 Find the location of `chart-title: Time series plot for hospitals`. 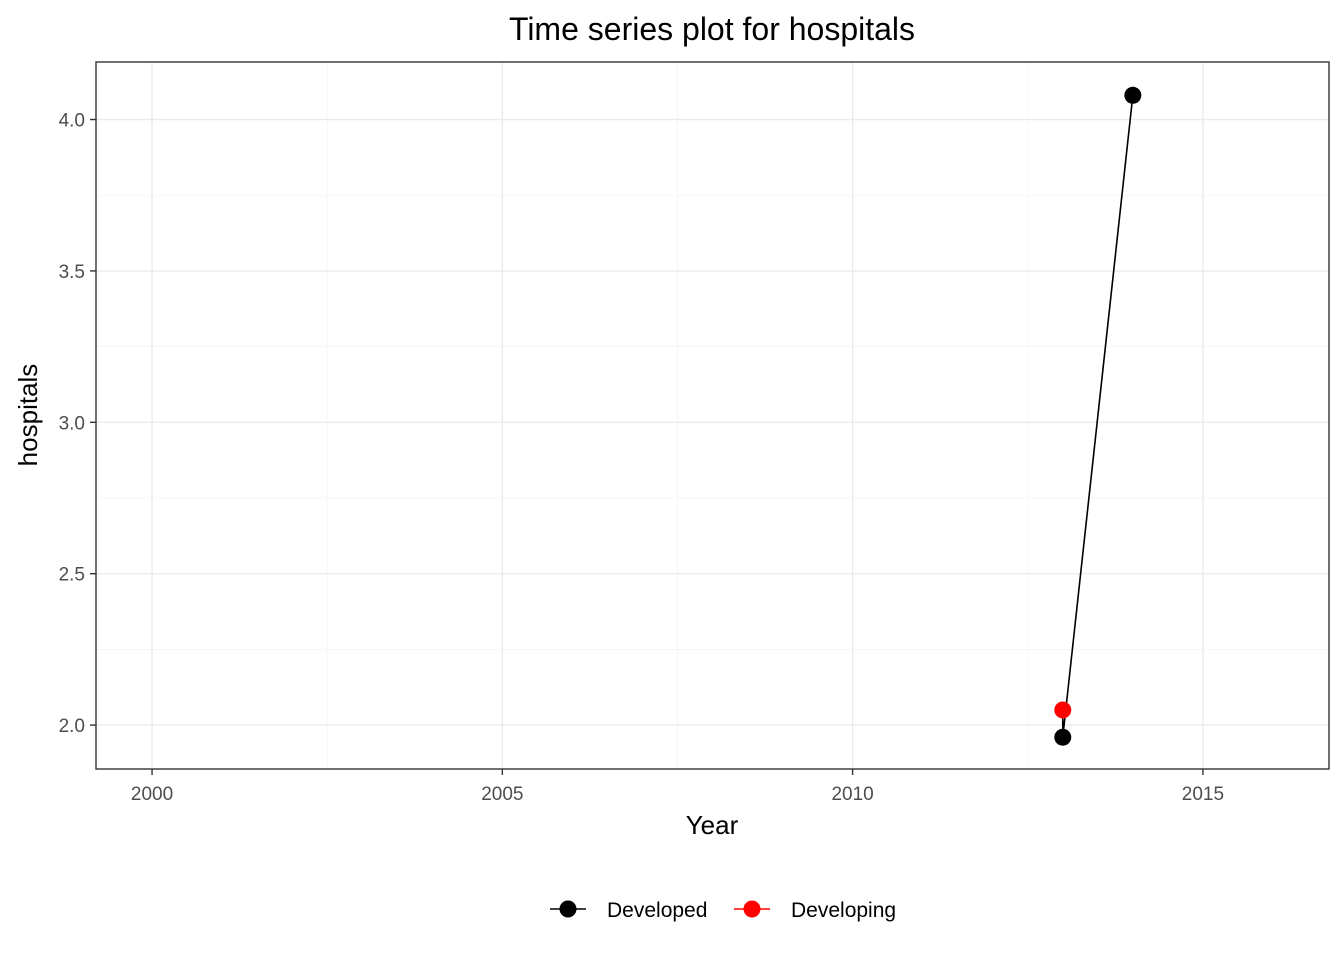

chart-title: Time series plot for hospitals is located at coordinates (712, 29).